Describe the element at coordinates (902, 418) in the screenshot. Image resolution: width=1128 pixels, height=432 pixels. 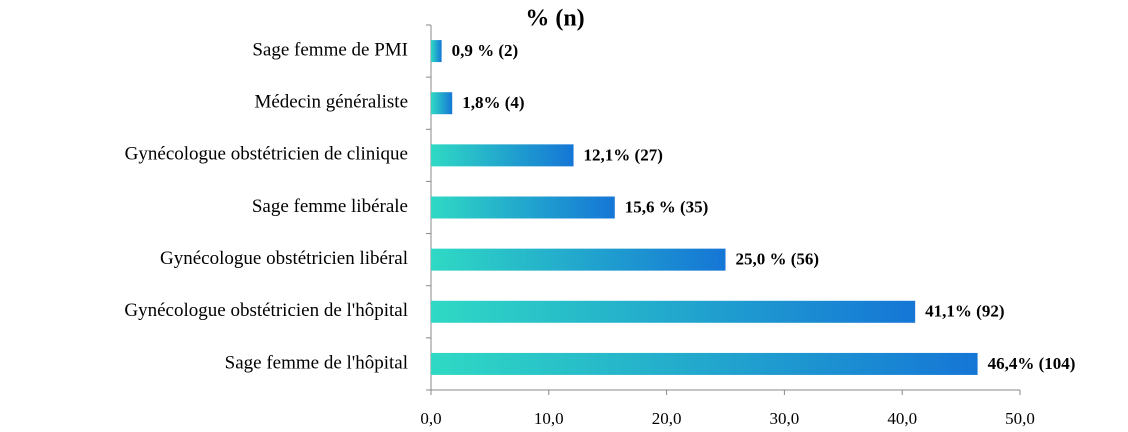
I see `x-tick-label: 40,0` at that location.